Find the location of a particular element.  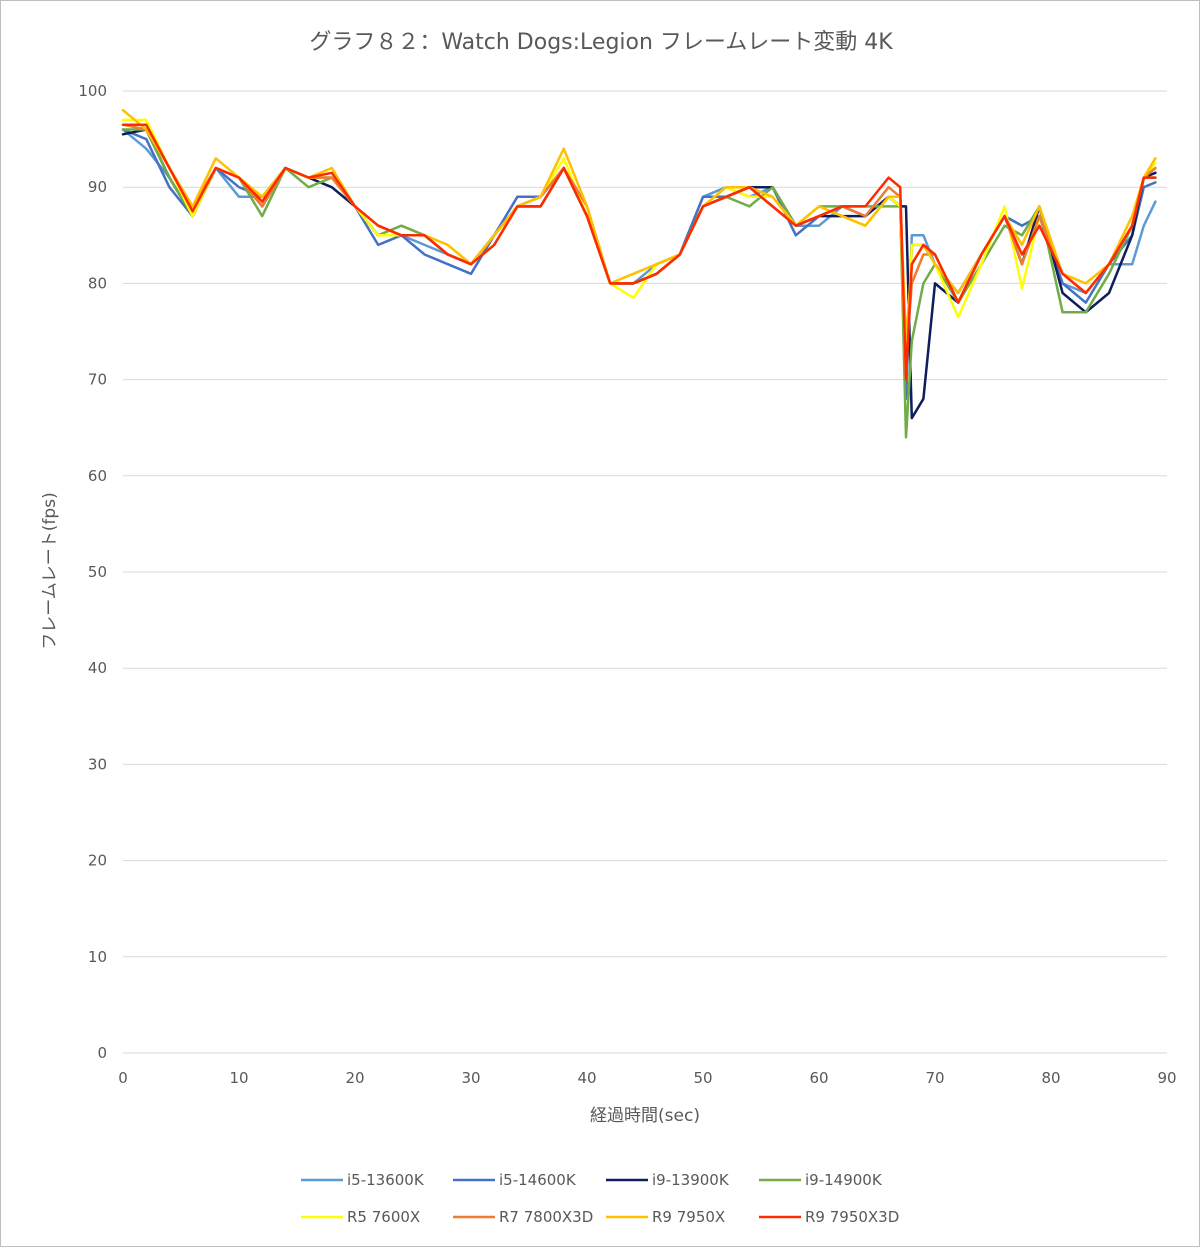

x-tick-label: 50 is located at coordinates (702, 1078).